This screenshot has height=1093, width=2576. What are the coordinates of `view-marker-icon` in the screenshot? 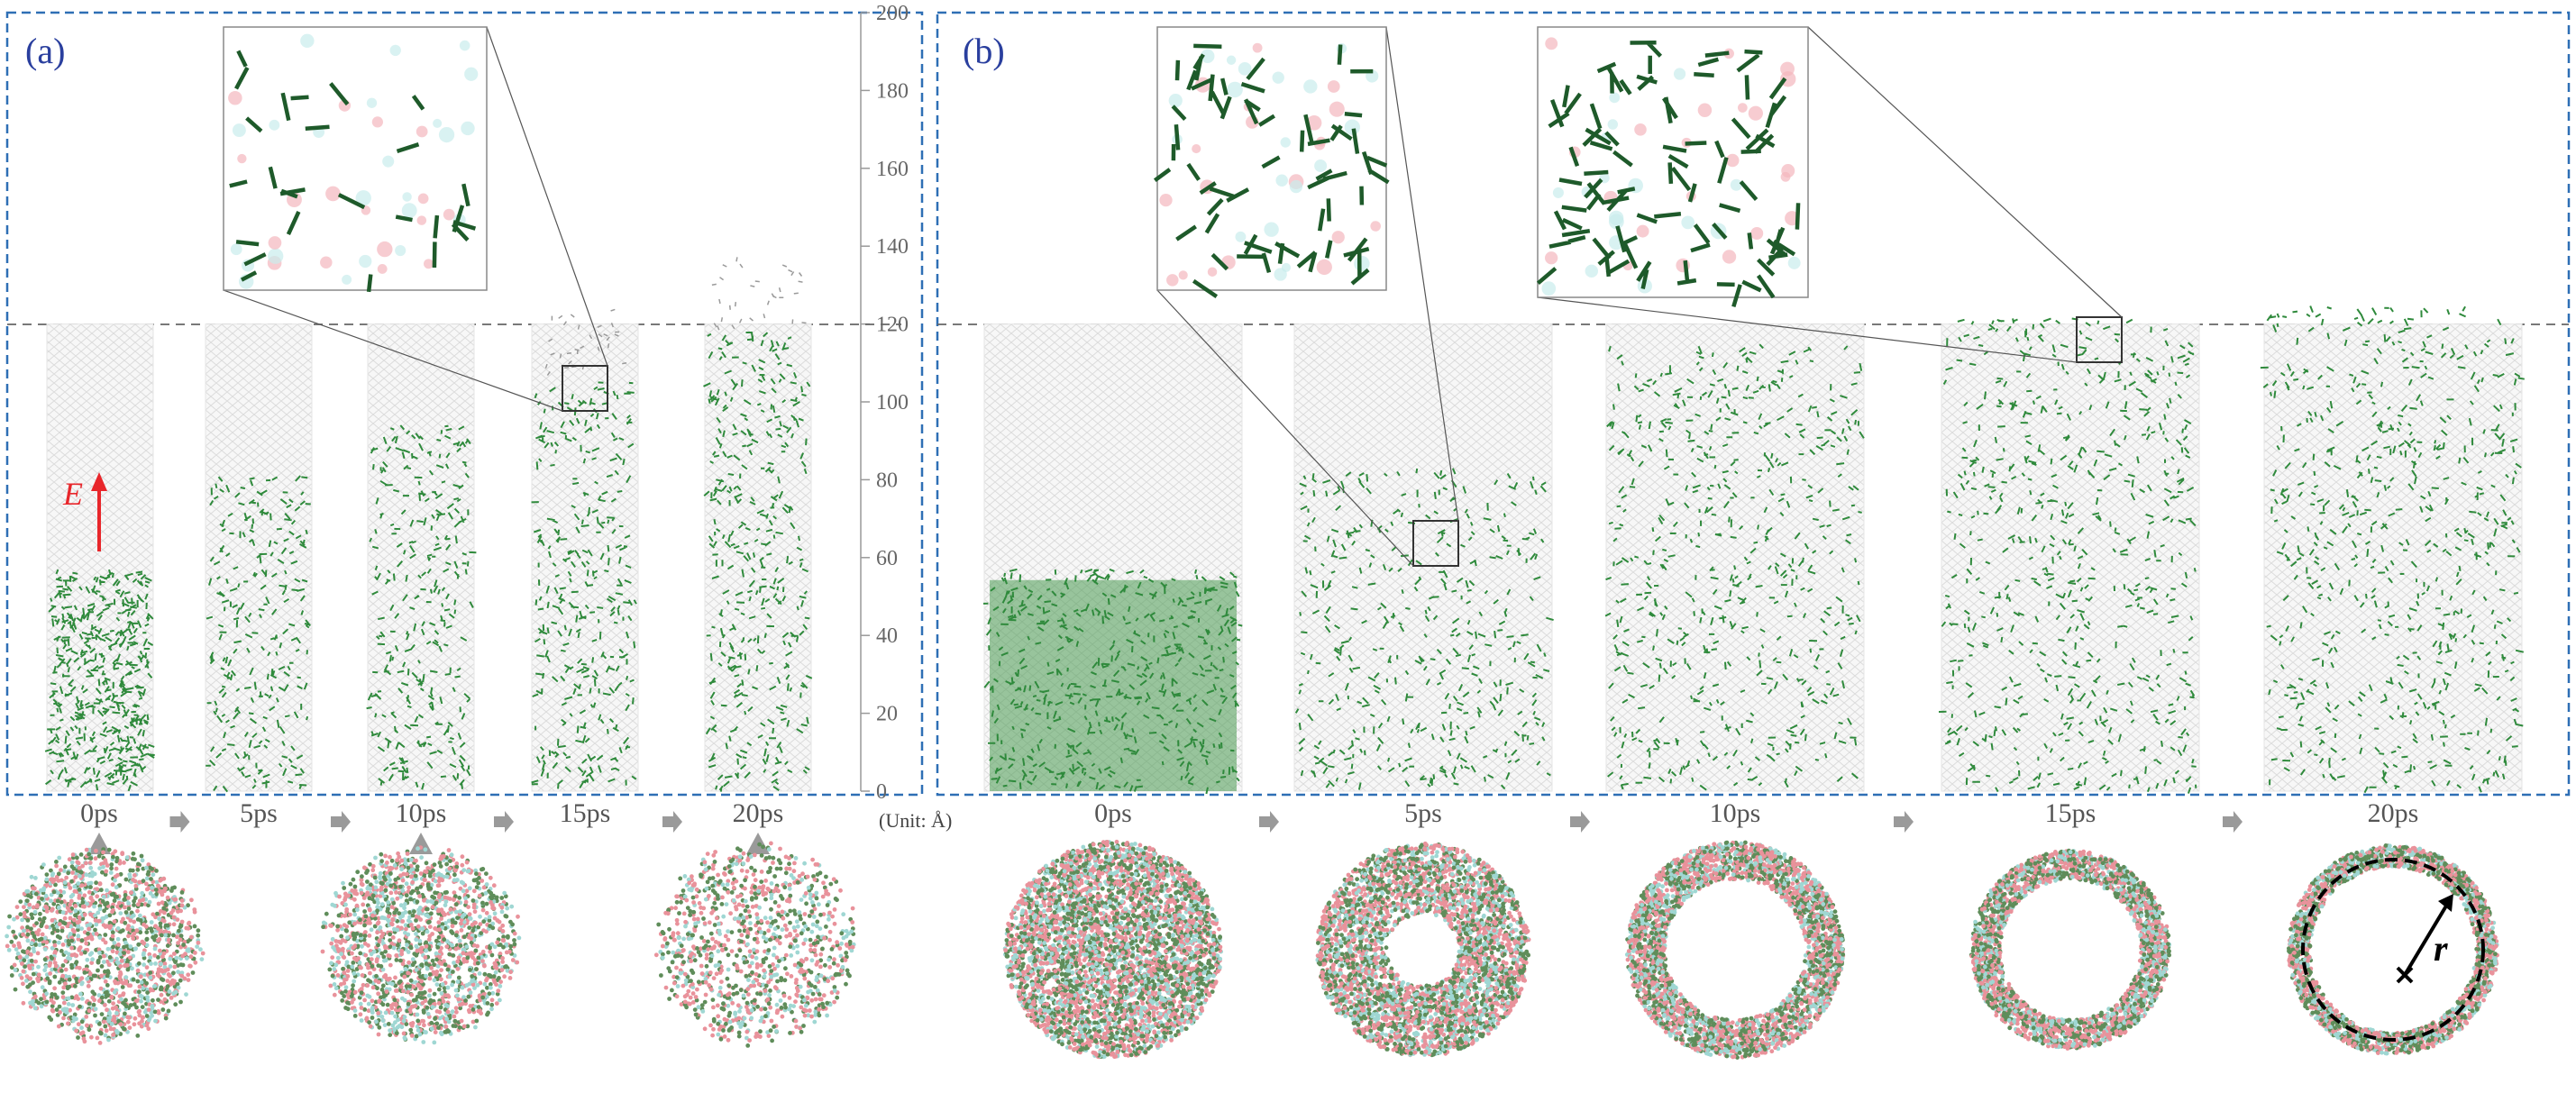 It's located at (421, 843).